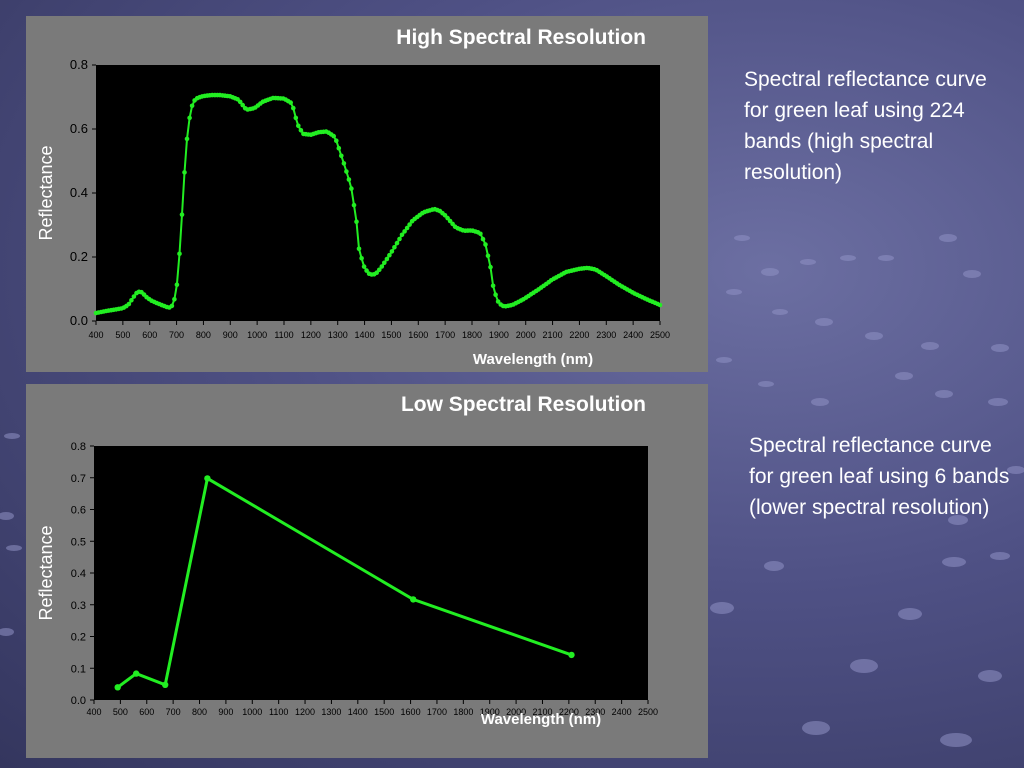 The width and height of the screenshot is (1024, 768). What do you see at coordinates (338, 335) in the screenshot?
I see `x-tick-label: 1300` at bounding box center [338, 335].